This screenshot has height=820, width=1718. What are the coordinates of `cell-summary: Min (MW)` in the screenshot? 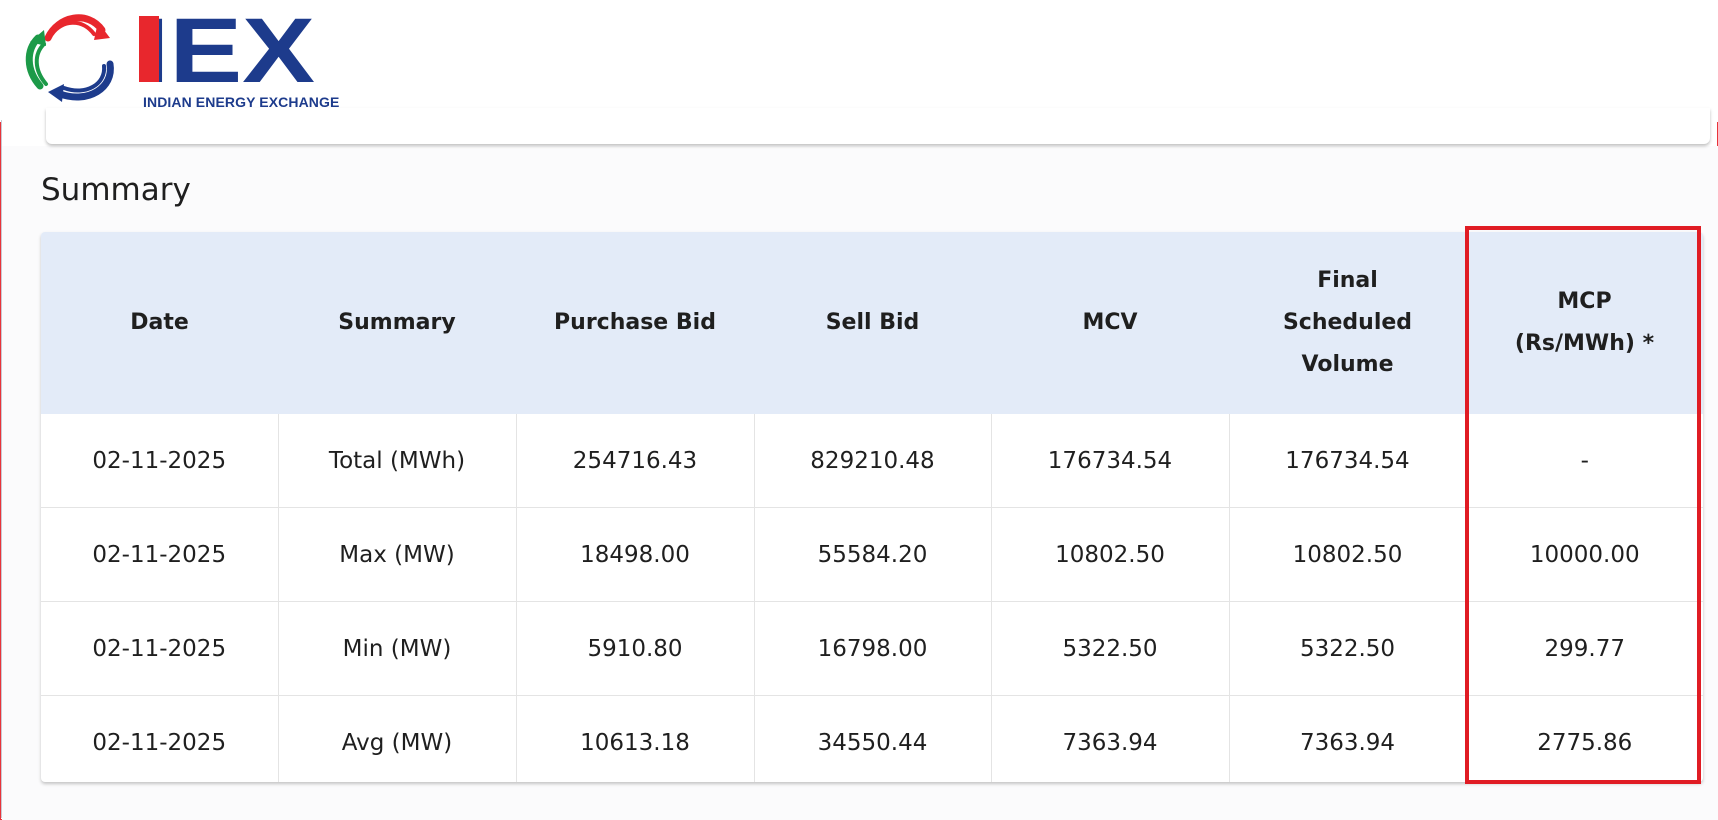 It's located at (397, 648).